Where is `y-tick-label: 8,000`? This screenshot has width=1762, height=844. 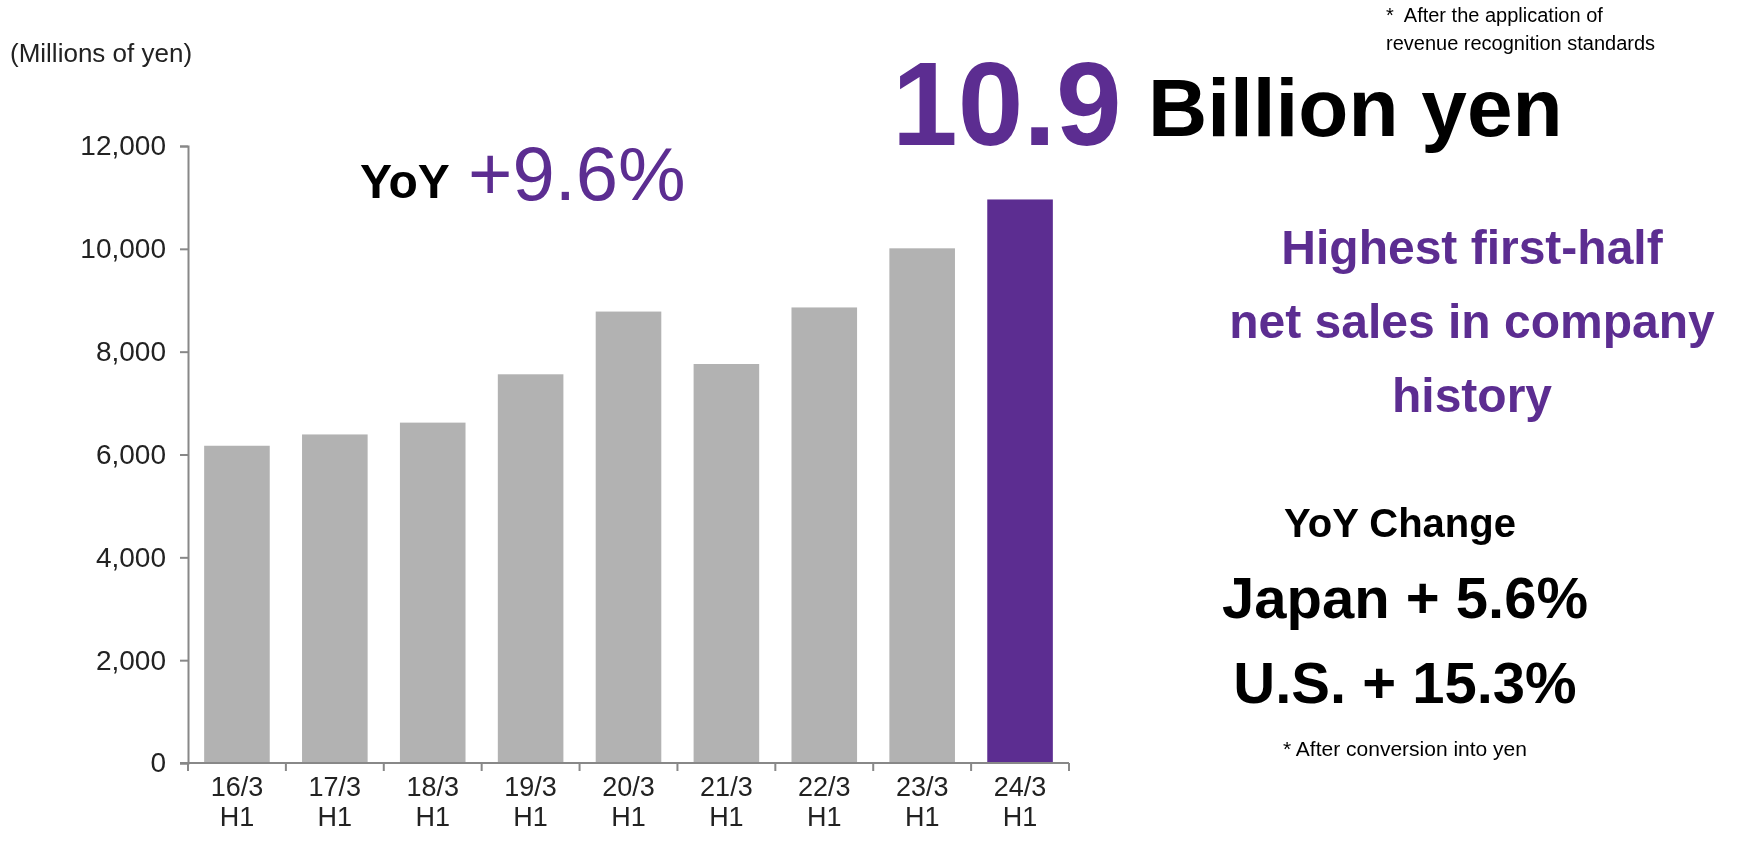
y-tick-label: 8,000 is located at coordinates (130, 352).